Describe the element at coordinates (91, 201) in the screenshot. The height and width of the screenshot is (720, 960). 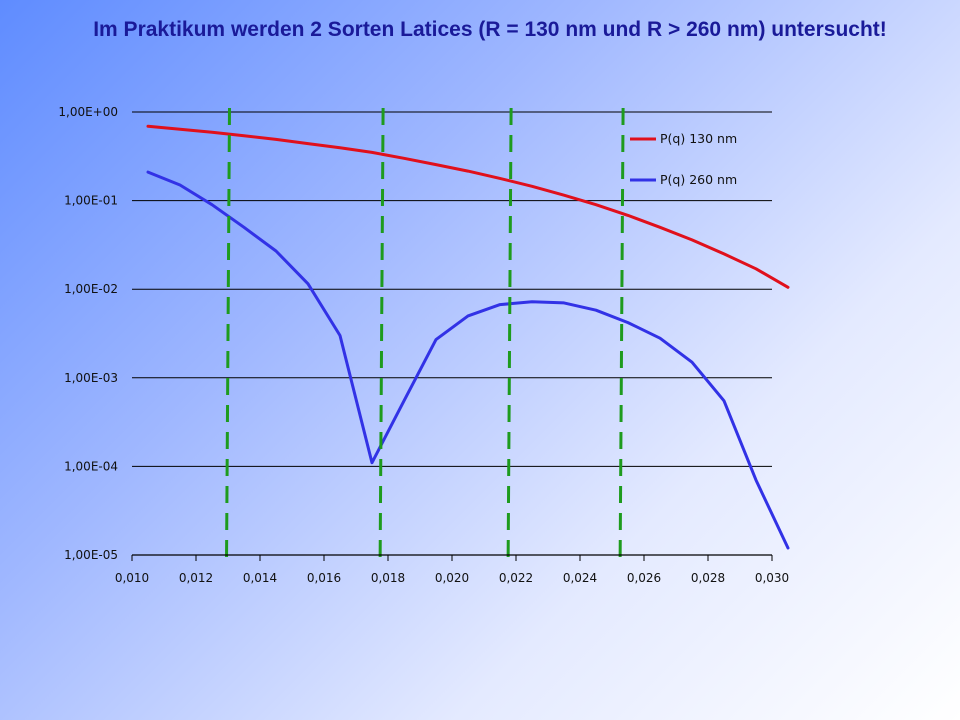
I see `y-tick-label: 1,00E-01` at that location.